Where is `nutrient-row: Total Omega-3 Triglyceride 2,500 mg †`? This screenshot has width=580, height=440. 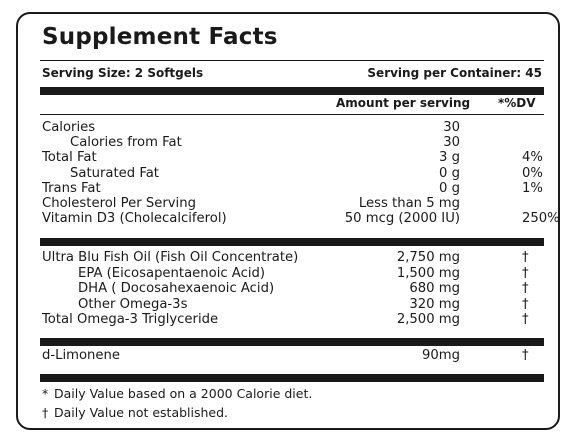
nutrient-row: Total Omega-3 Triglyceride 2,500 mg † is located at coordinates (293, 320).